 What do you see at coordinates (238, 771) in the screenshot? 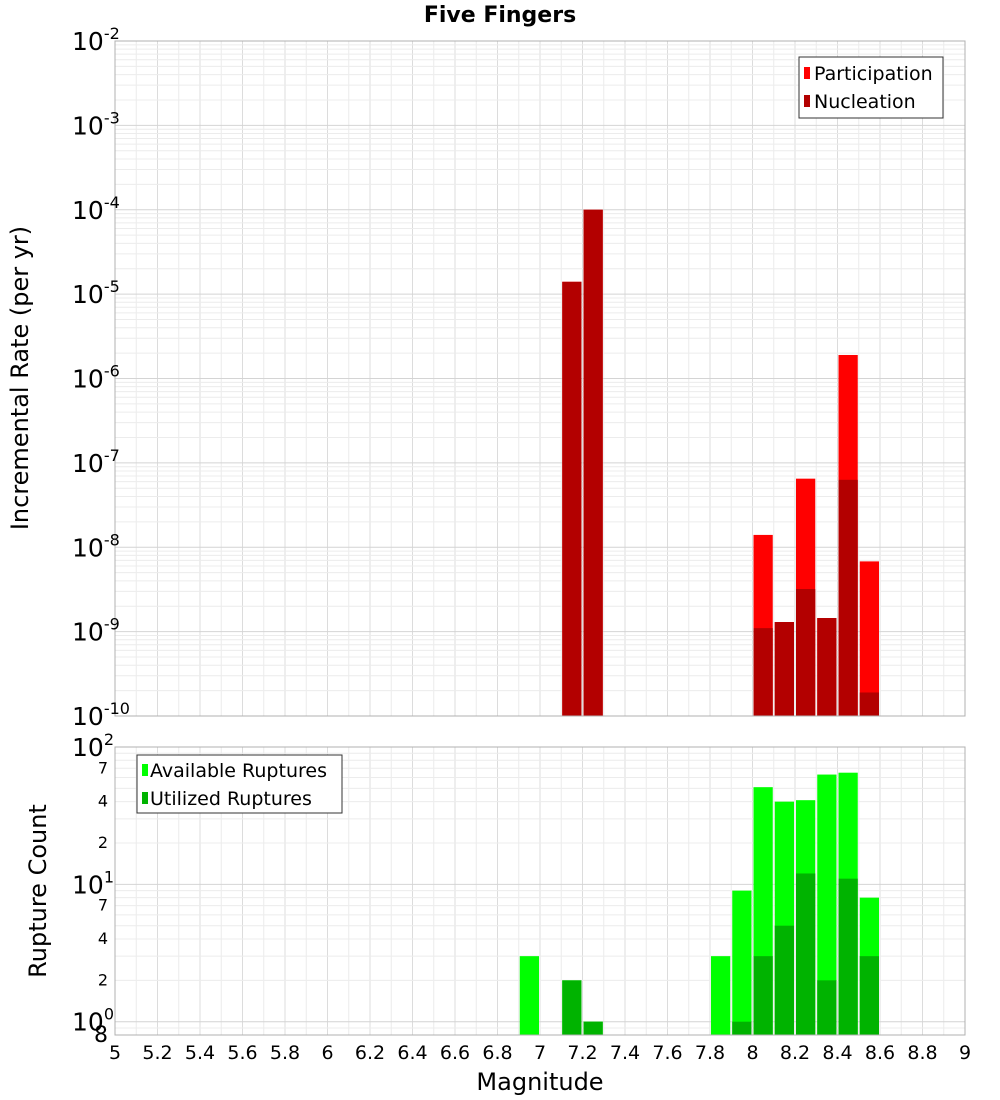
I see `legend-label-available-ruptures: Available Ruptures` at bounding box center [238, 771].